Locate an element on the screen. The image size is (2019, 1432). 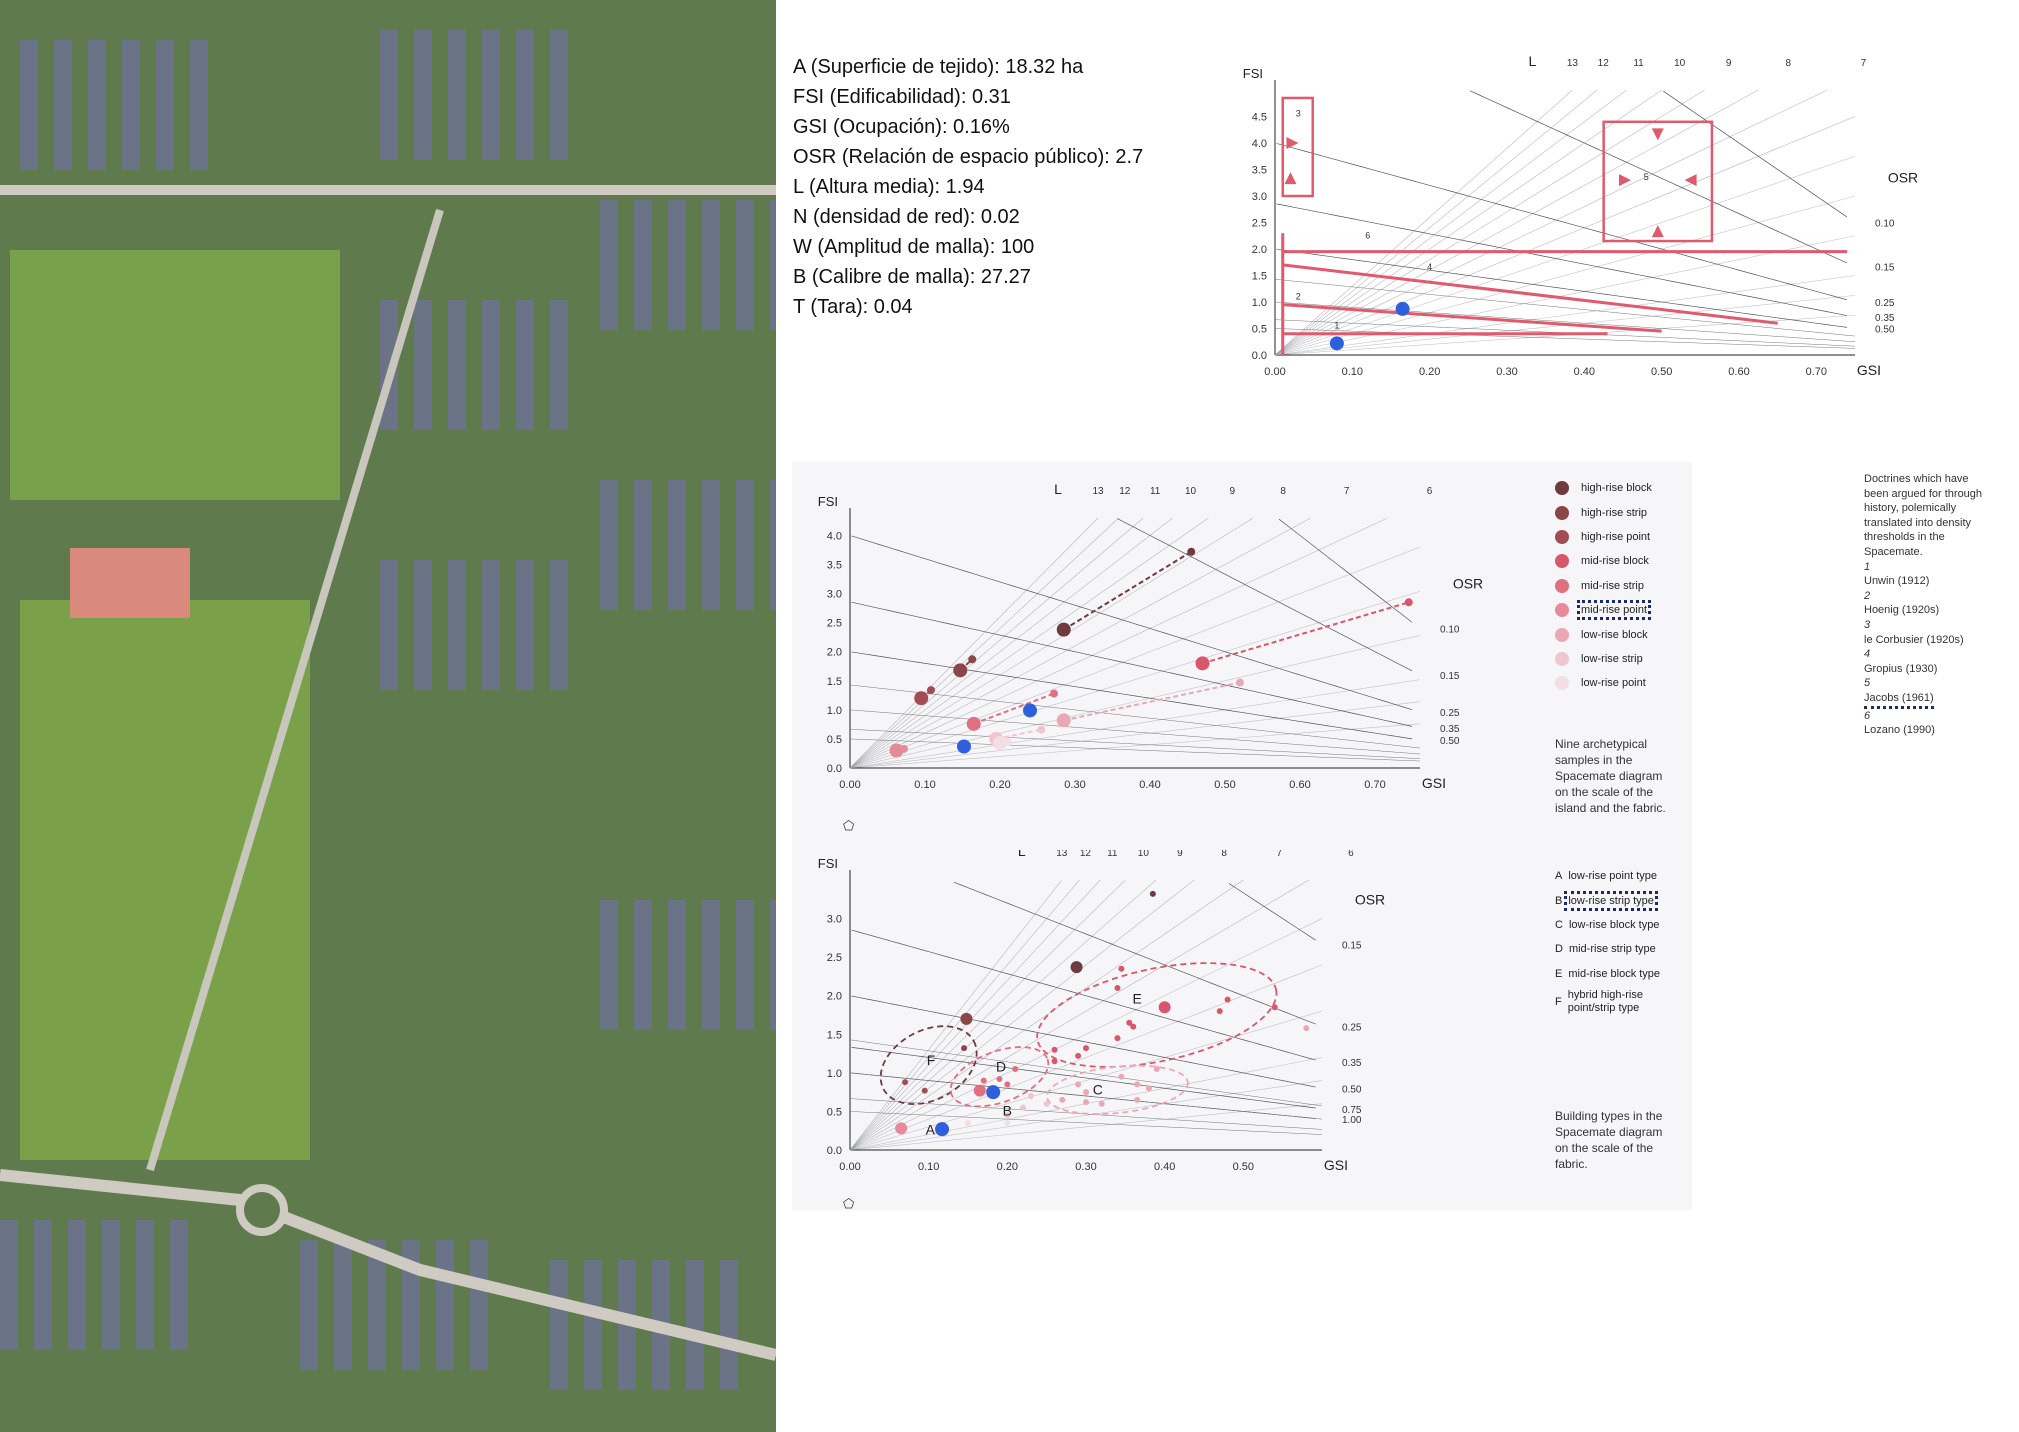
legend-letter: D is located at coordinates (1559, 949).